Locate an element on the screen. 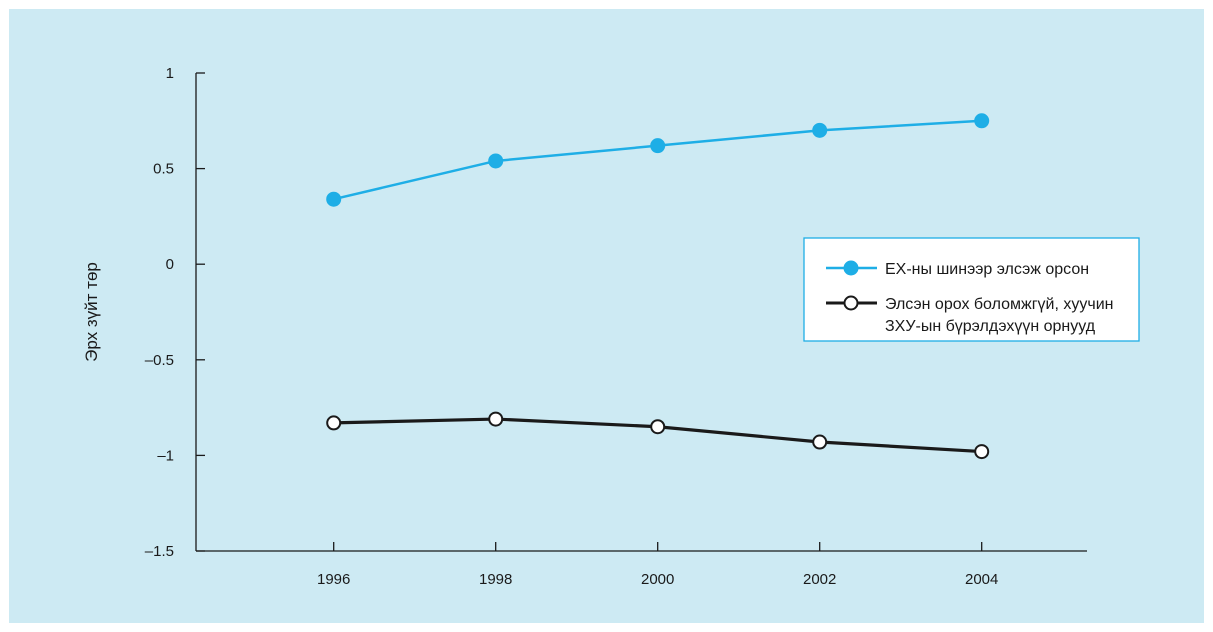 The height and width of the screenshot is (632, 1213). x-tick-label: 1996 is located at coordinates (333, 579).